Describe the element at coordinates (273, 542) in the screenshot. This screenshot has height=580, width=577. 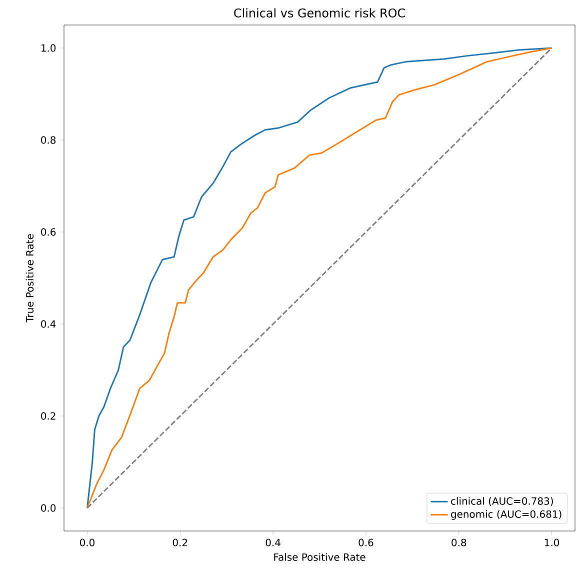
I see `x-tick-label: 0.4` at that location.